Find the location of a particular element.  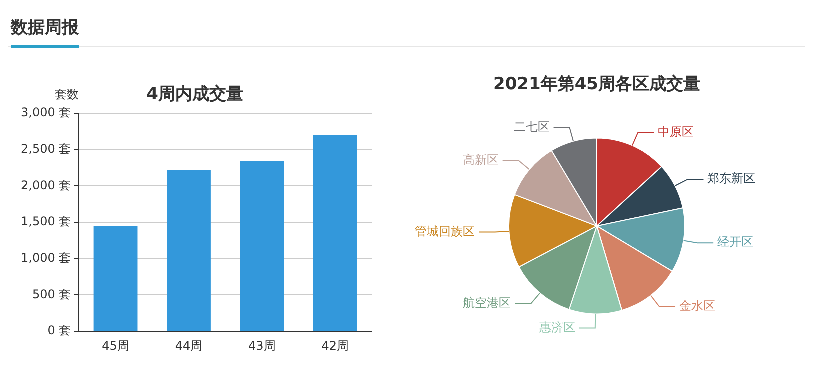

y-axis-title: 套数 is located at coordinates (67, 95).